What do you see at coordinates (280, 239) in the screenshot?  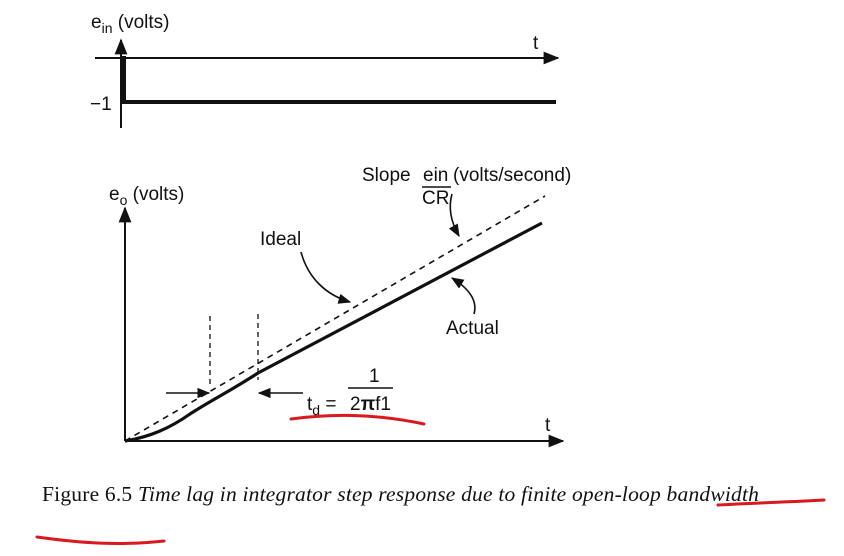 I see `ideal-label: Ideal` at bounding box center [280, 239].